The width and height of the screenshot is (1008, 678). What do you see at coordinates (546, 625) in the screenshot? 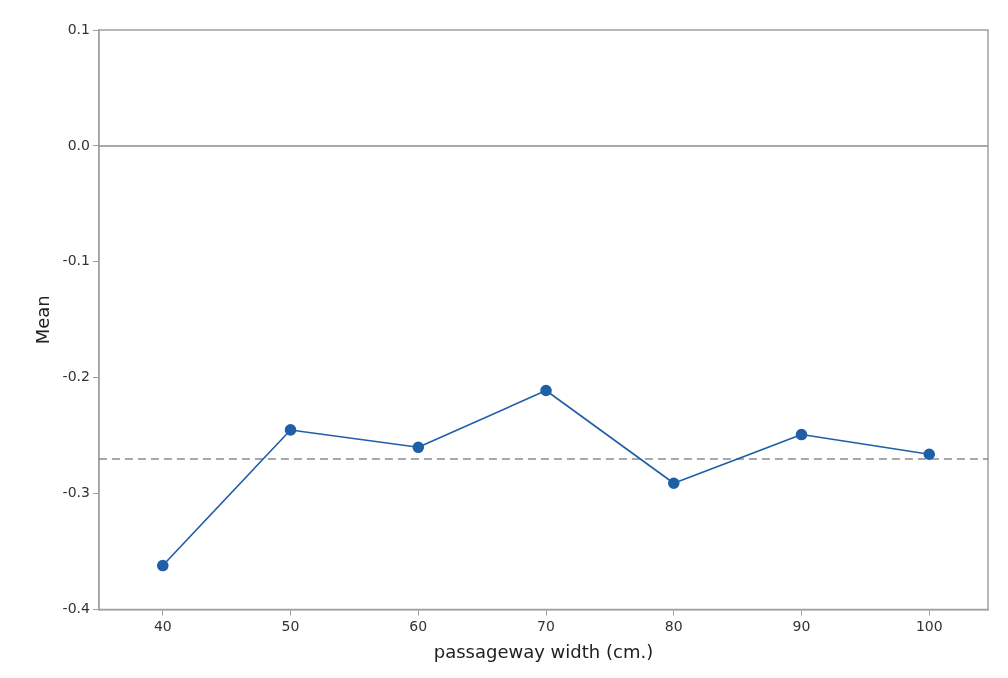
I see `x-tick-label: 70` at bounding box center [546, 625].